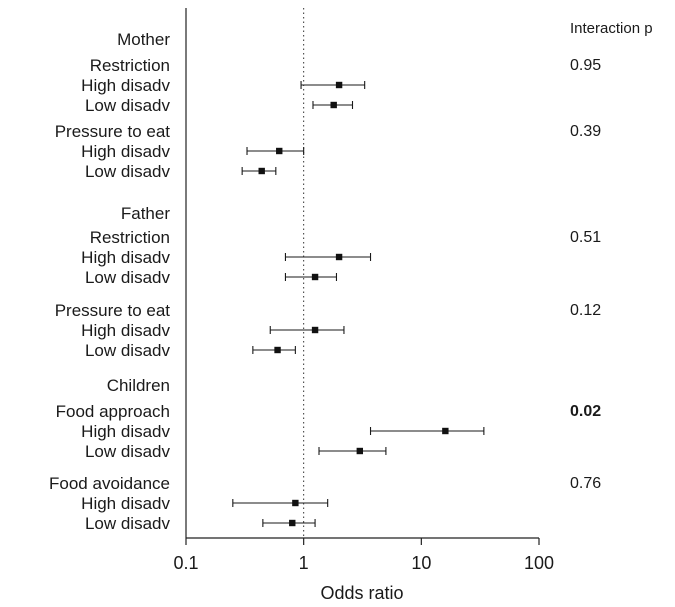 This screenshot has height=607, width=675. What do you see at coordinates (145, 213) in the screenshot?
I see `group-label: Father` at bounding box center [145, 213].